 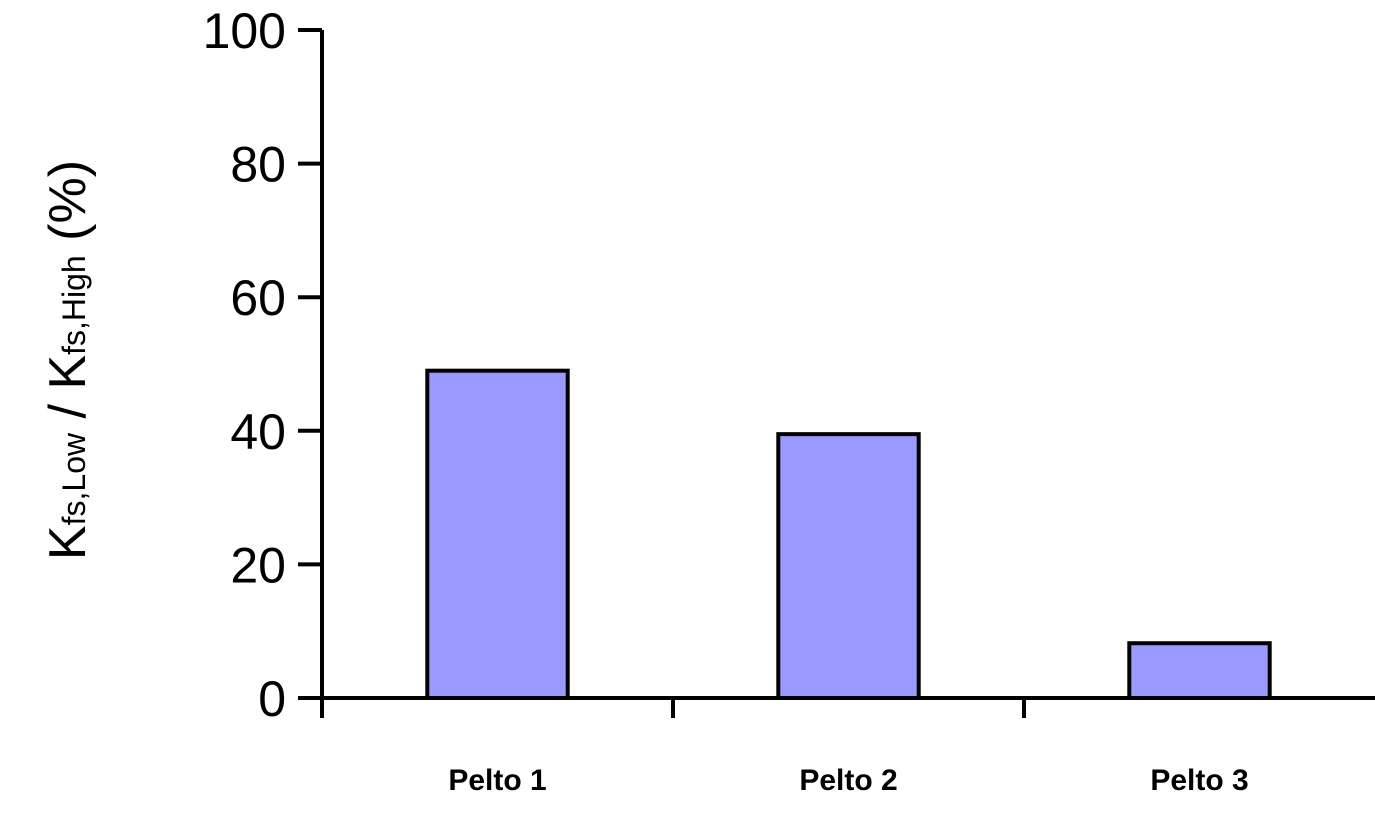 What do you see at coordinates (74, 478) in the screenshot?
I see `ylabel-sub1: fs,Low` at bounding box center [74, 478].